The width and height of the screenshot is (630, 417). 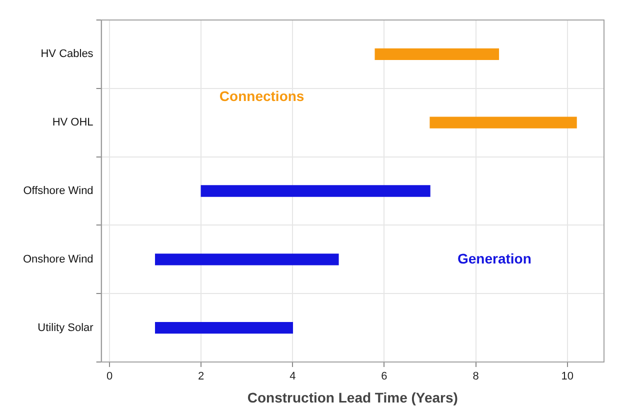 What do you see at coordinates (475, 376) in the screenshot?
I see `x-tick-label: 8` at bounding box center [475, 376].